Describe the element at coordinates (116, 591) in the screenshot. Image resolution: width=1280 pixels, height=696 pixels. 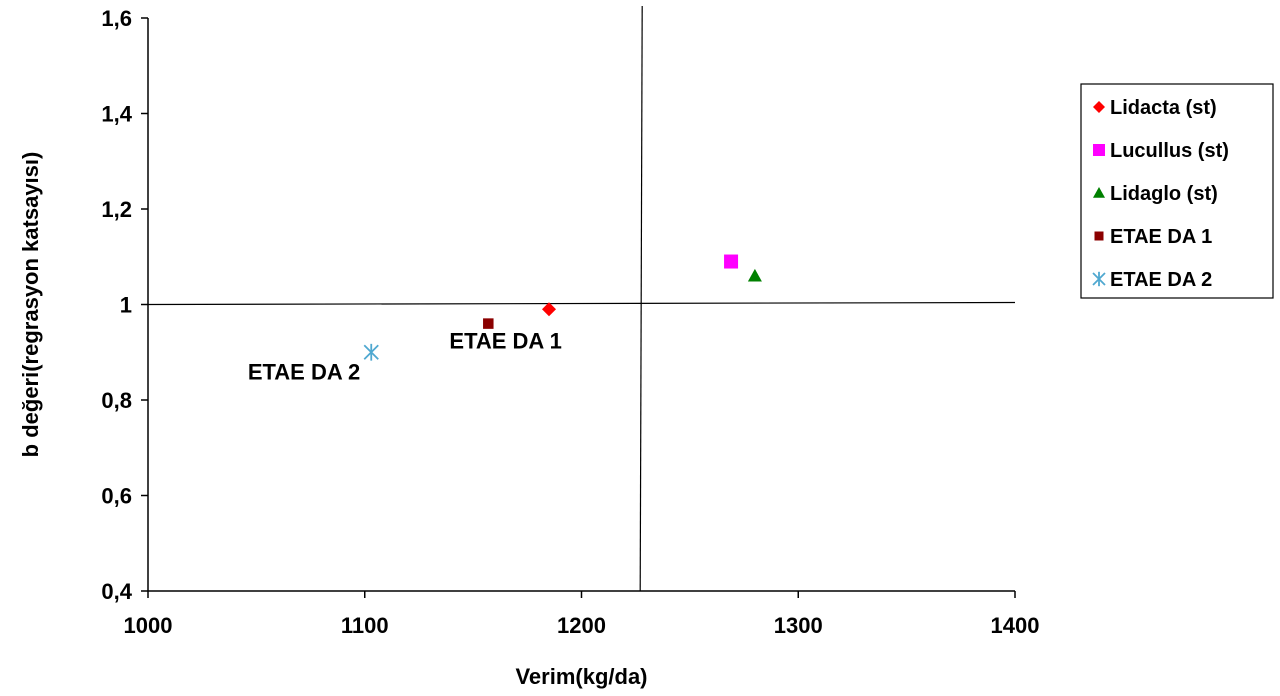
I see `y-tick-label: 0,4` at that location.